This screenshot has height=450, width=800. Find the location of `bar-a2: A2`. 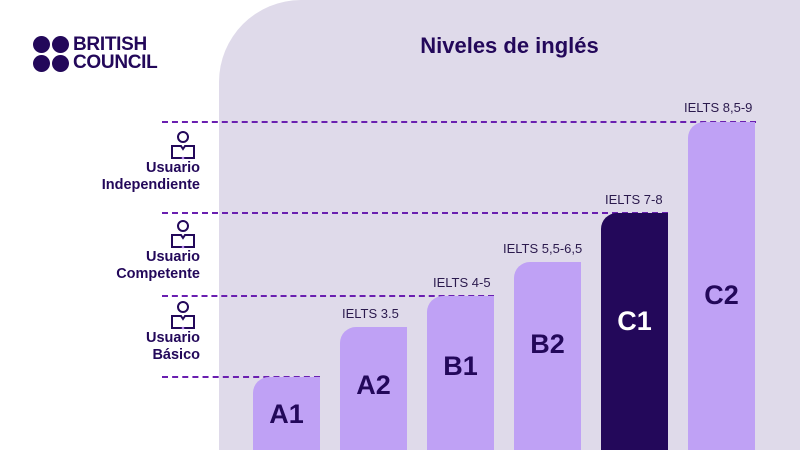

bar-a2: A2 is located at coordinates (373, 388).